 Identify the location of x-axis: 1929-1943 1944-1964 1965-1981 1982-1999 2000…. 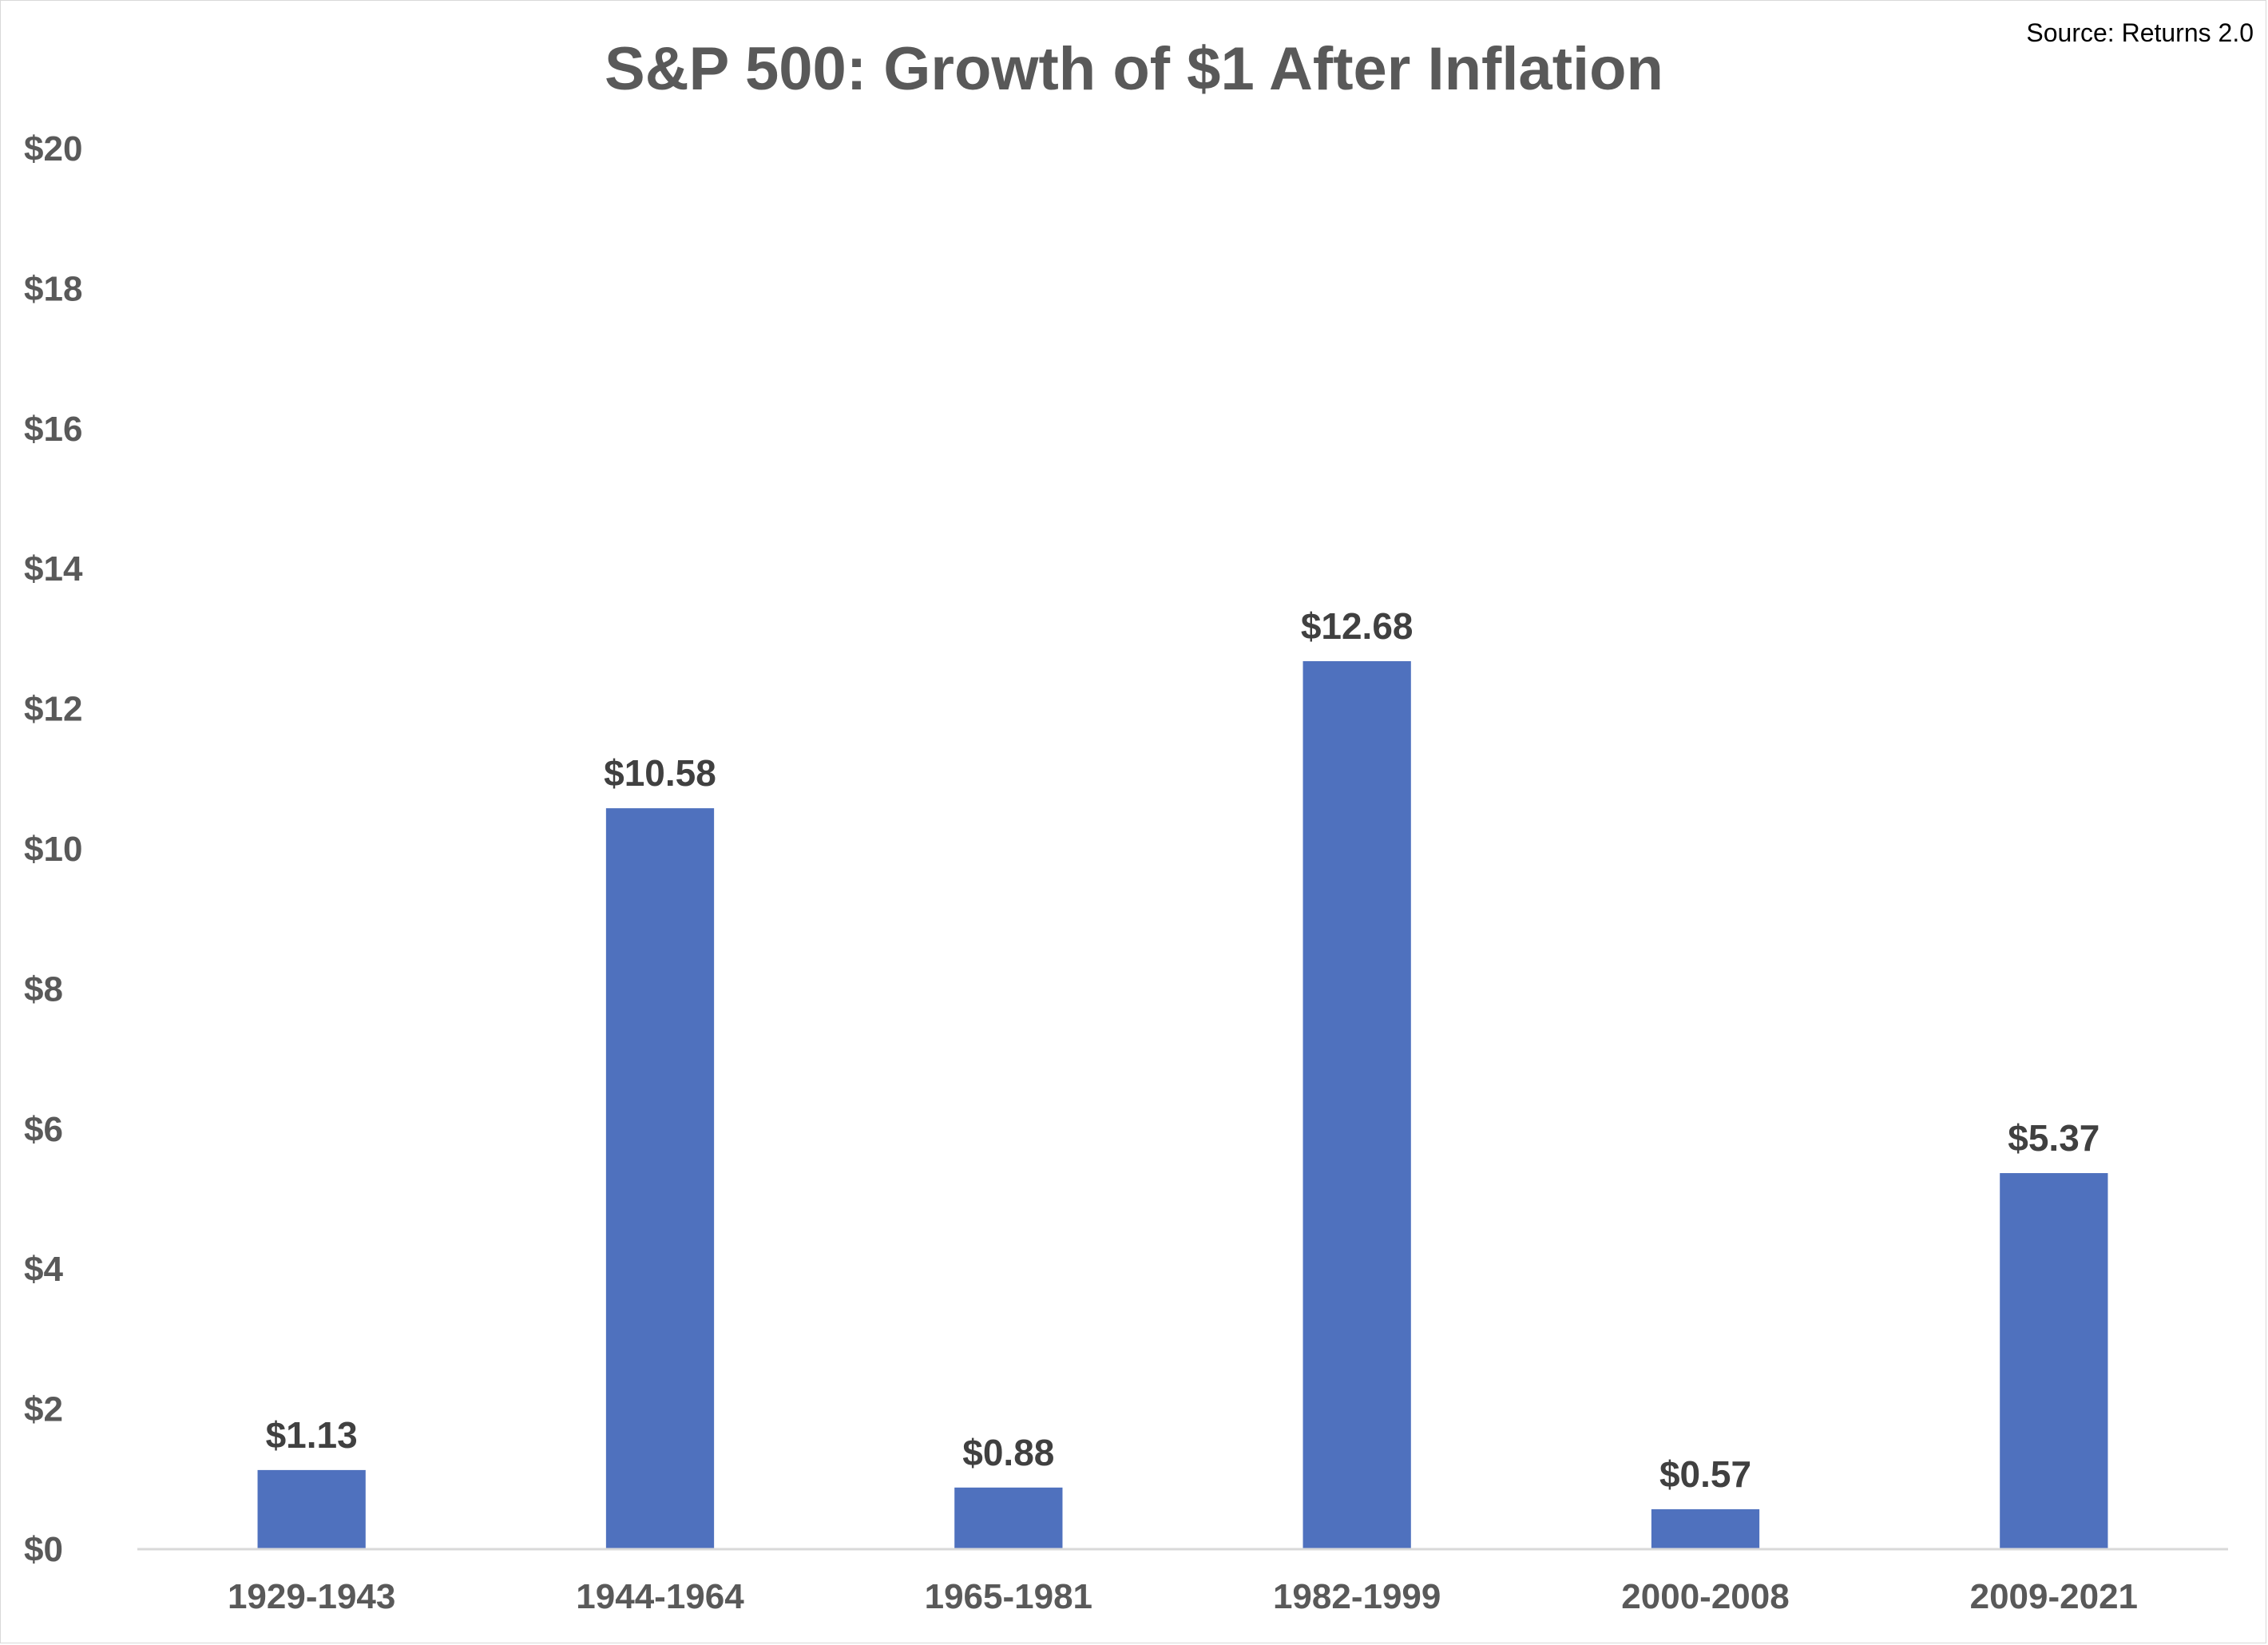
(1183, 1596).